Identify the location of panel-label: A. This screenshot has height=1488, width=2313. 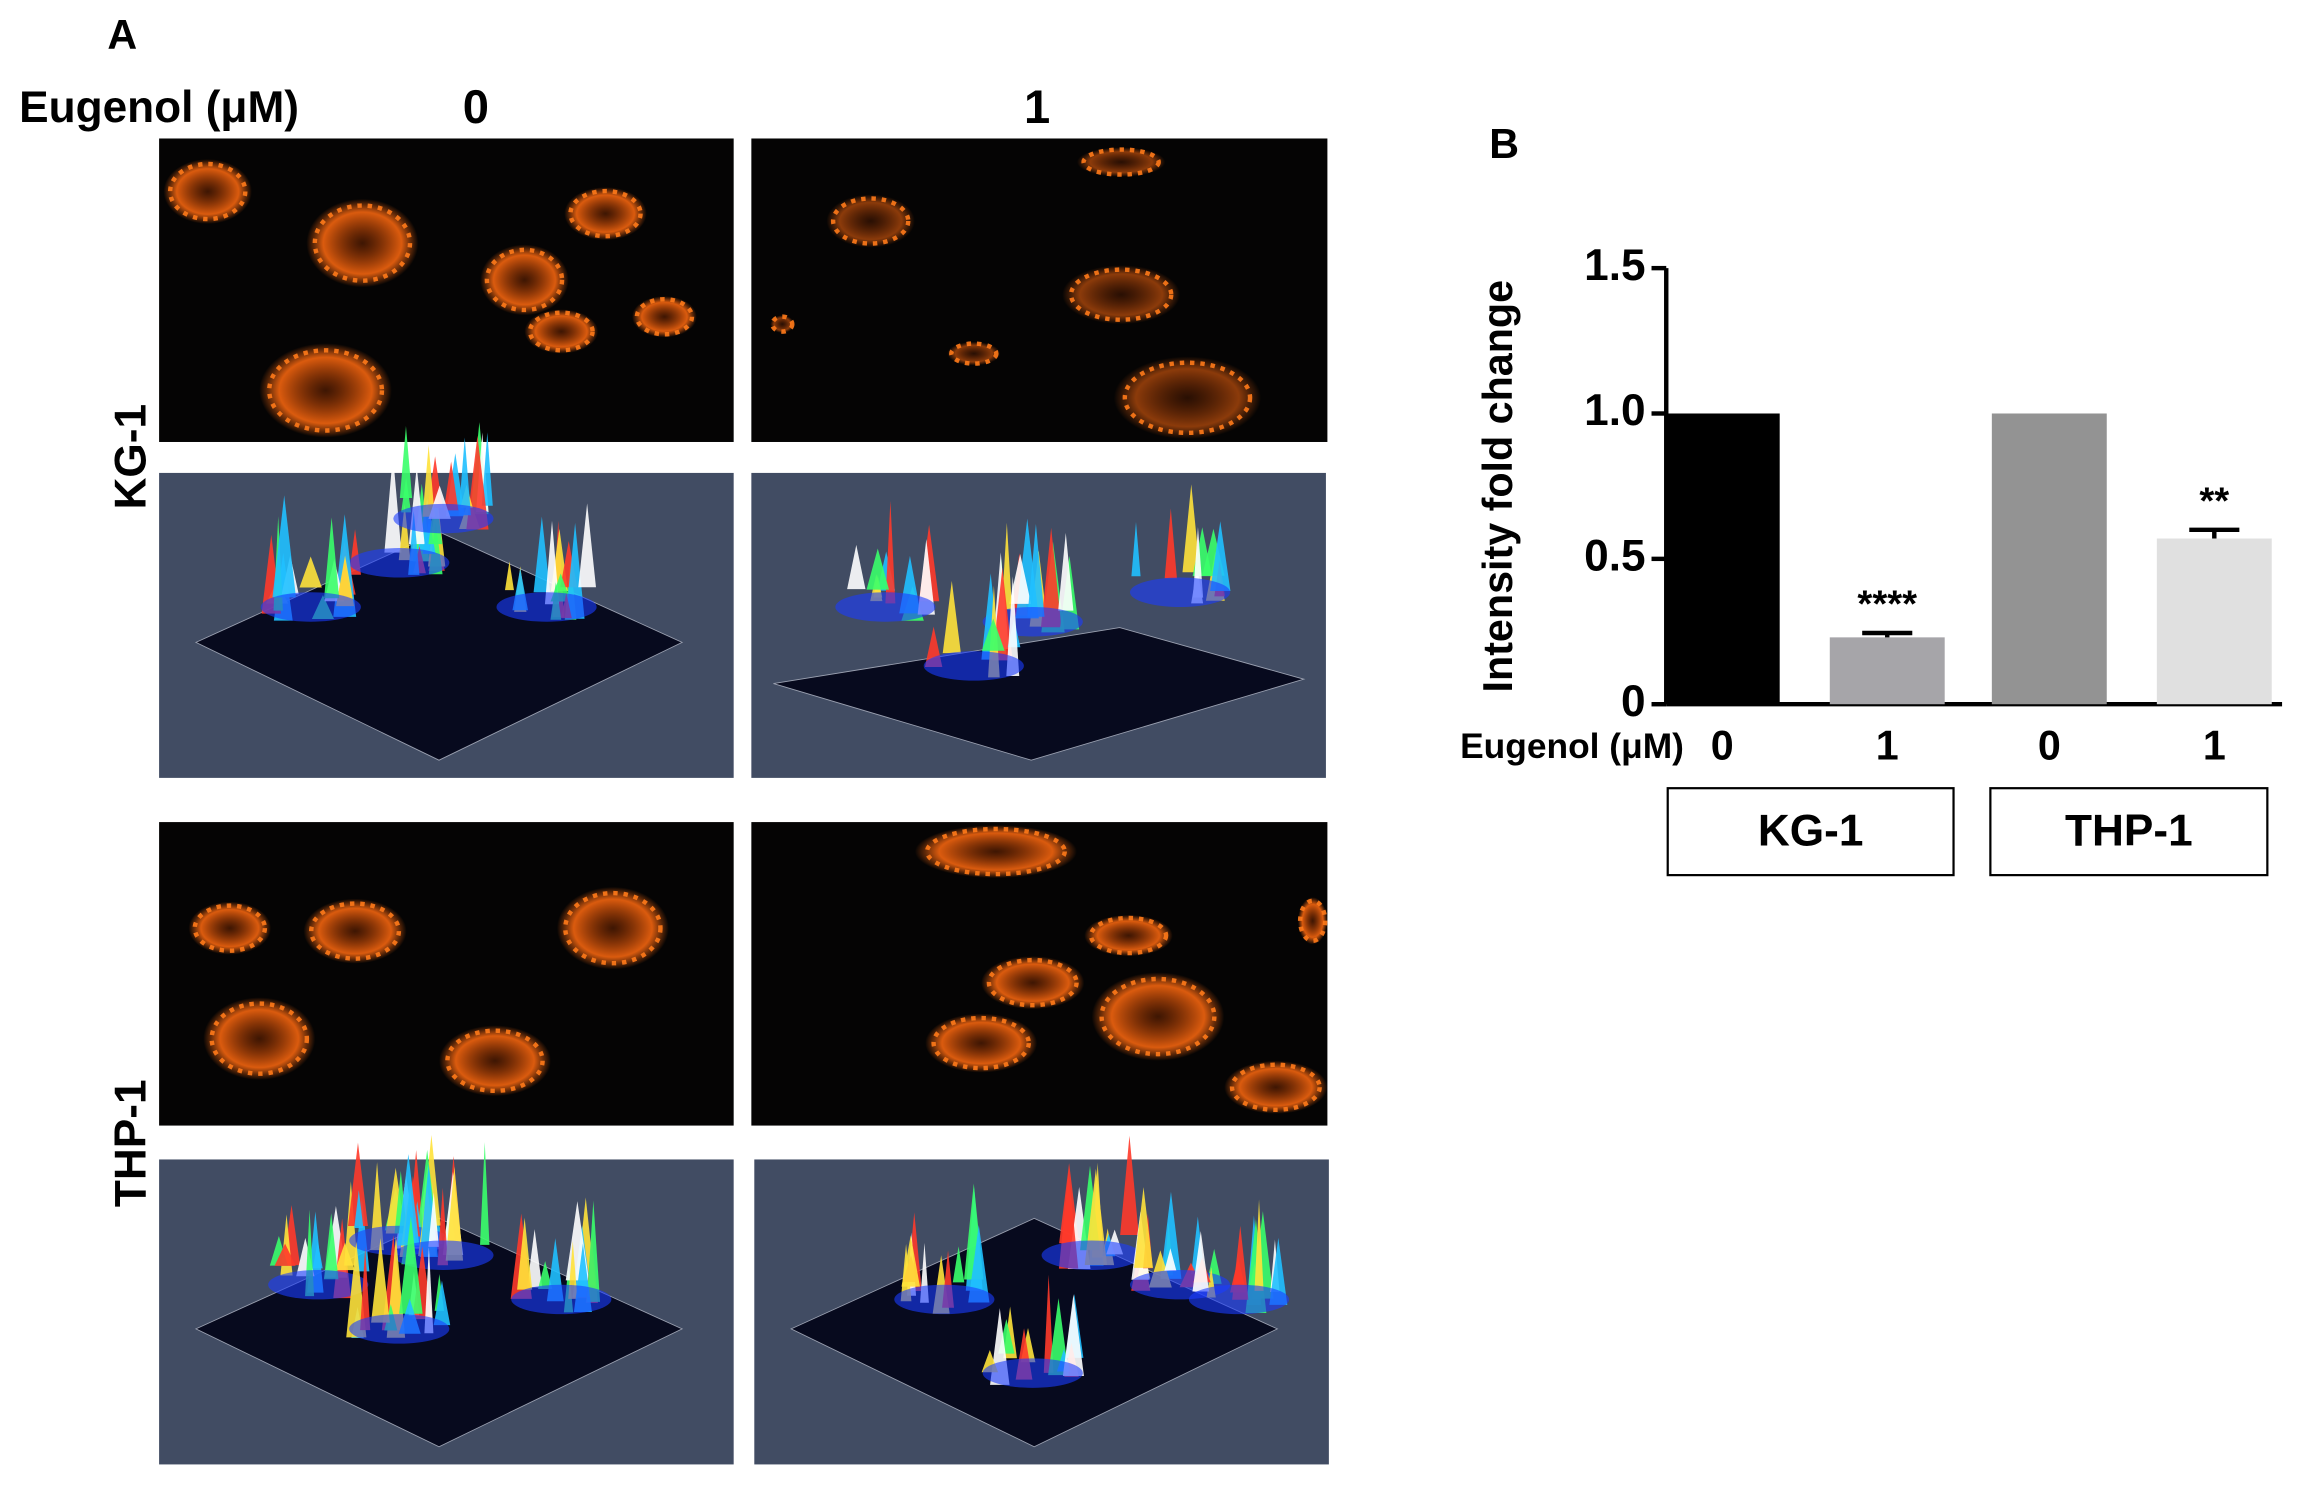
(122, 35).